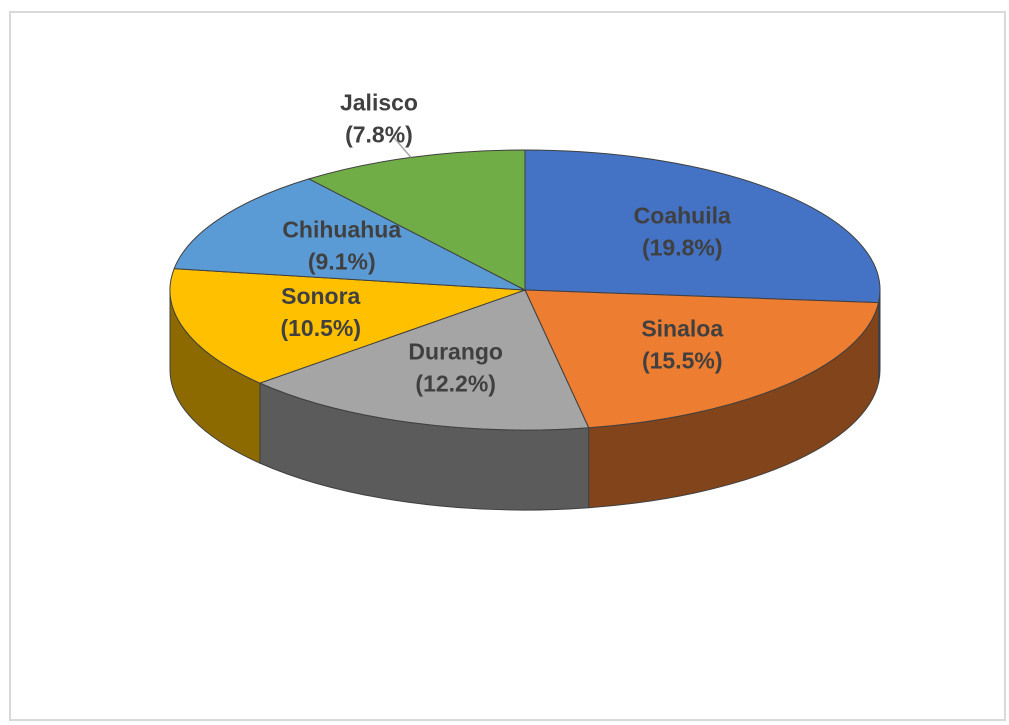 Image resolution: width=1009 pixels, height=725 pixels. Describe the element at coordinates (320, 328) in the screenshot. I see `value-label: (10.5%)` at that location.